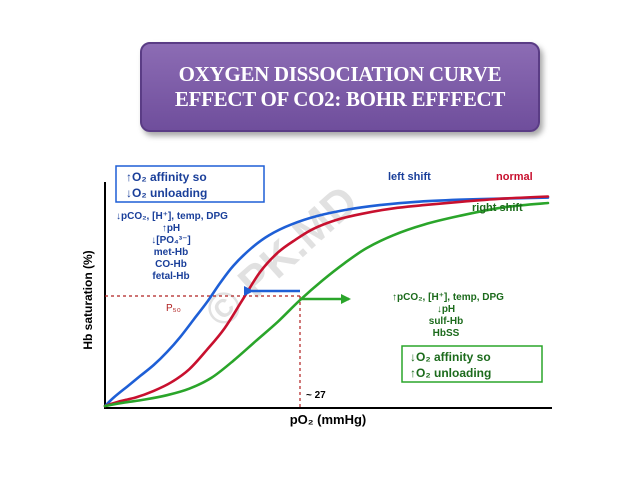 Image resolution: width=638 pixels, height=478 pixels. I want to click on left-cause-3: ↓[PO₄³⁻], so click(170, 240).